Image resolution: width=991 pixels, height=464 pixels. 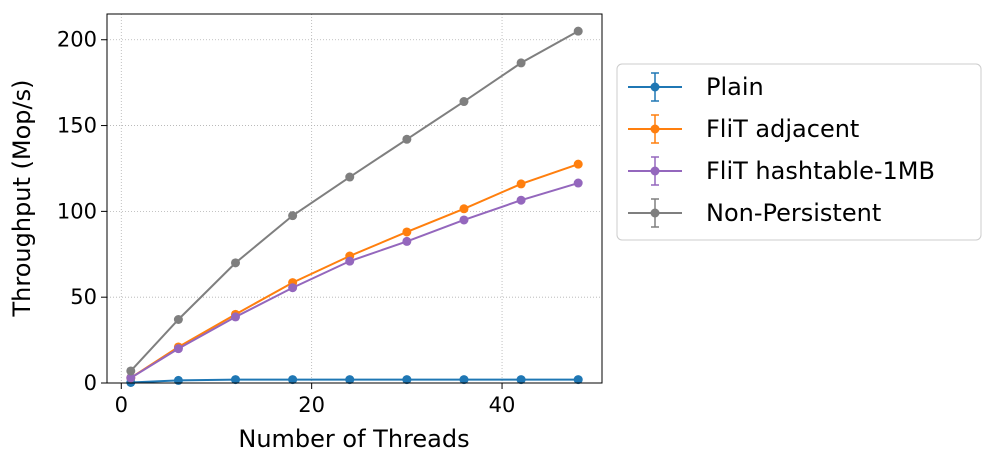 I want to click on legend-entry-flit-hashtable-1mb: FliT hashtable-1MB, so click(x=781, y=171).